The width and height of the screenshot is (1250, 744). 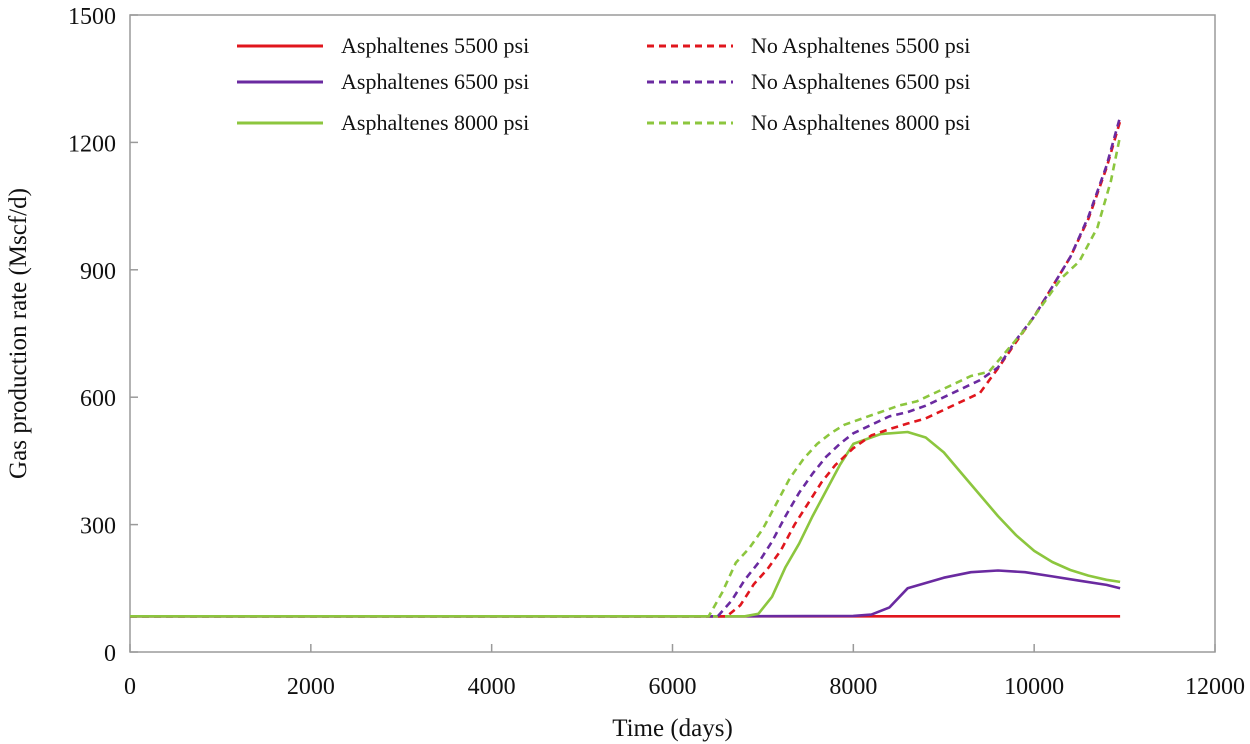 I want to click on legend-label: No Asphaltenes 6500 psi, so click(x=860, y=81).